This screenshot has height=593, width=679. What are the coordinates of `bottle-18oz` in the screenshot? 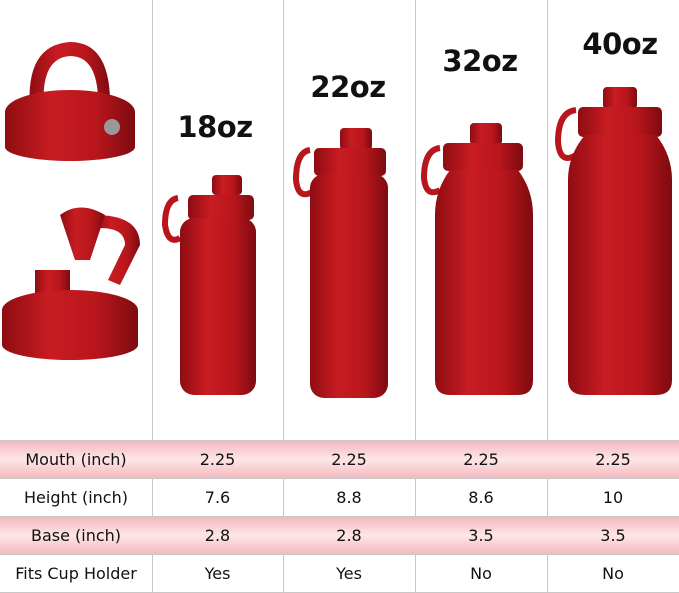 It's located at (208, 285).